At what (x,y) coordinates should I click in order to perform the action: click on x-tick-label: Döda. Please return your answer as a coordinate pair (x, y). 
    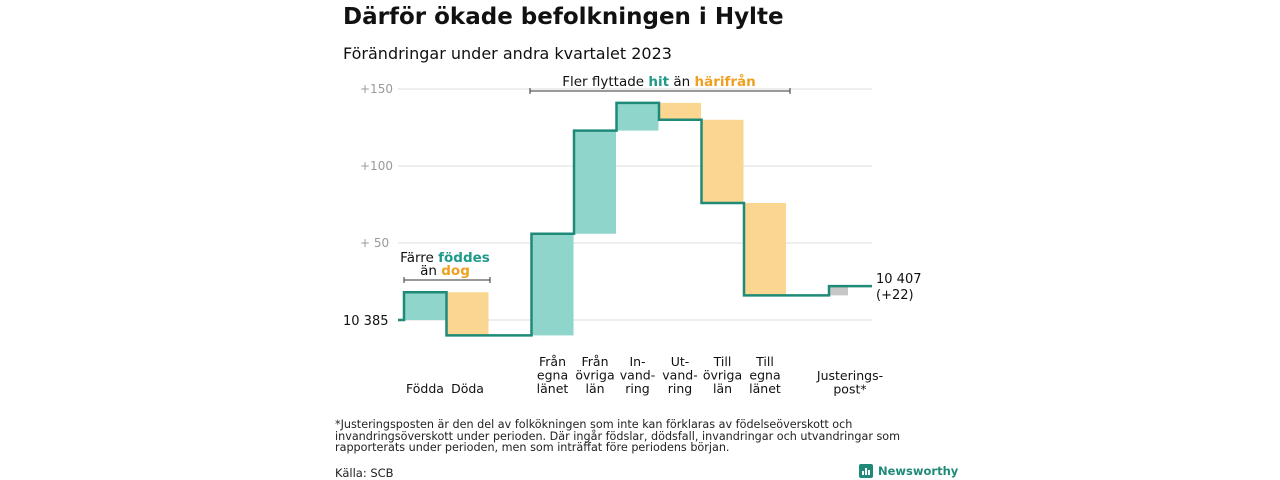
    Looking at the image, I should click on (467, 388).